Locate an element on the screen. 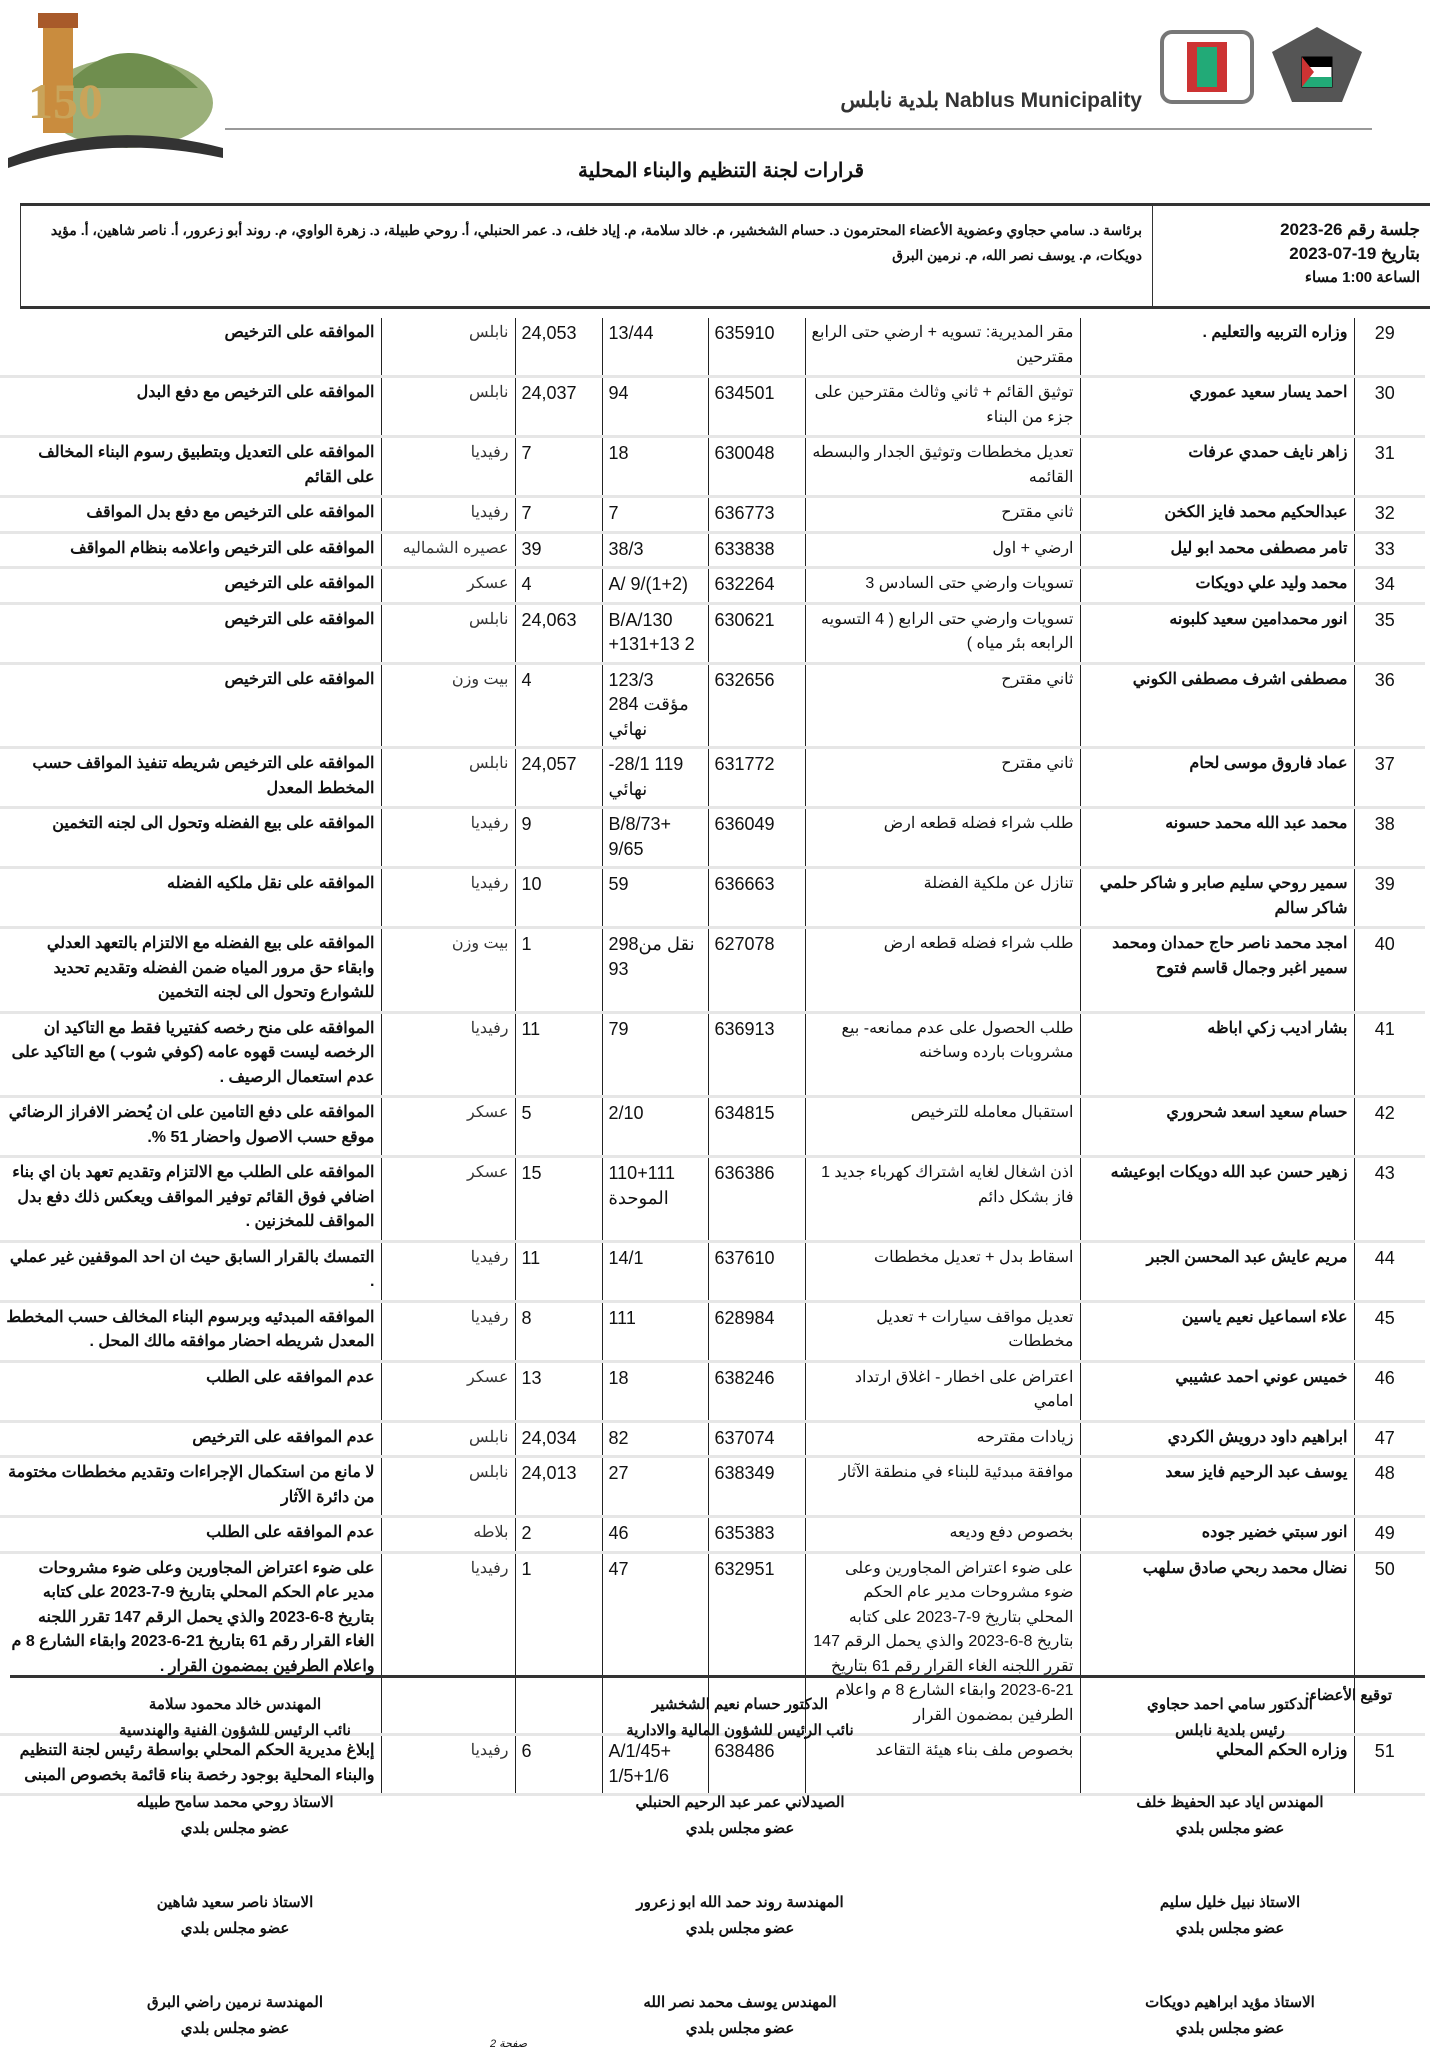 The height and width of the screenshot is (2050, 1442). page-number: صفحة 2 is located at coordinates (509, 2044).